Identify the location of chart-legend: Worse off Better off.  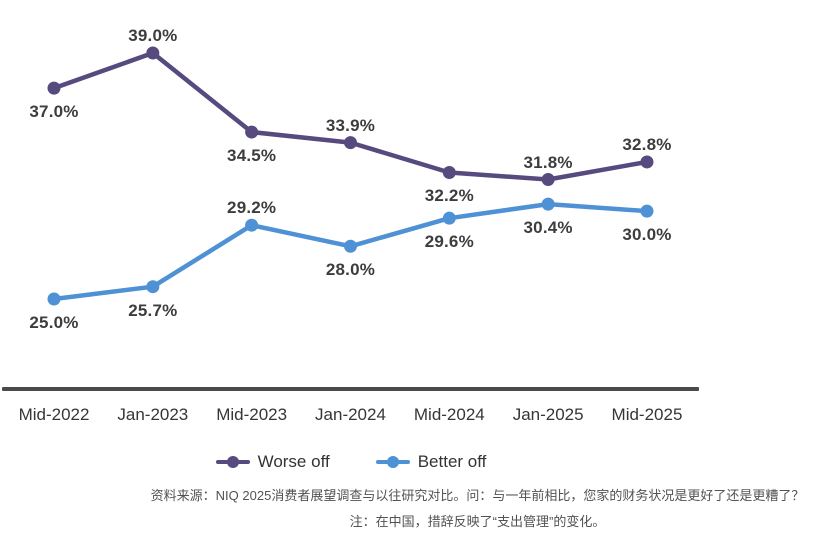
(351, 462).